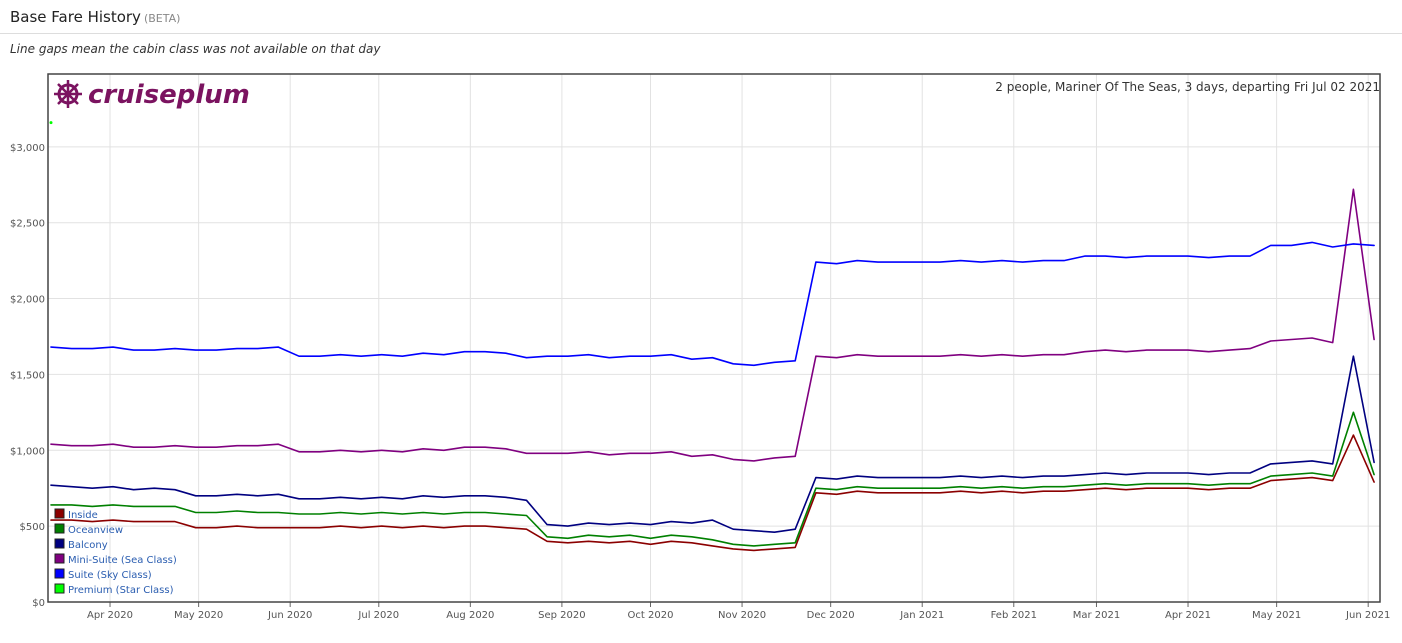  I want to click on beta-badge: (BETA), so click(162, 18).